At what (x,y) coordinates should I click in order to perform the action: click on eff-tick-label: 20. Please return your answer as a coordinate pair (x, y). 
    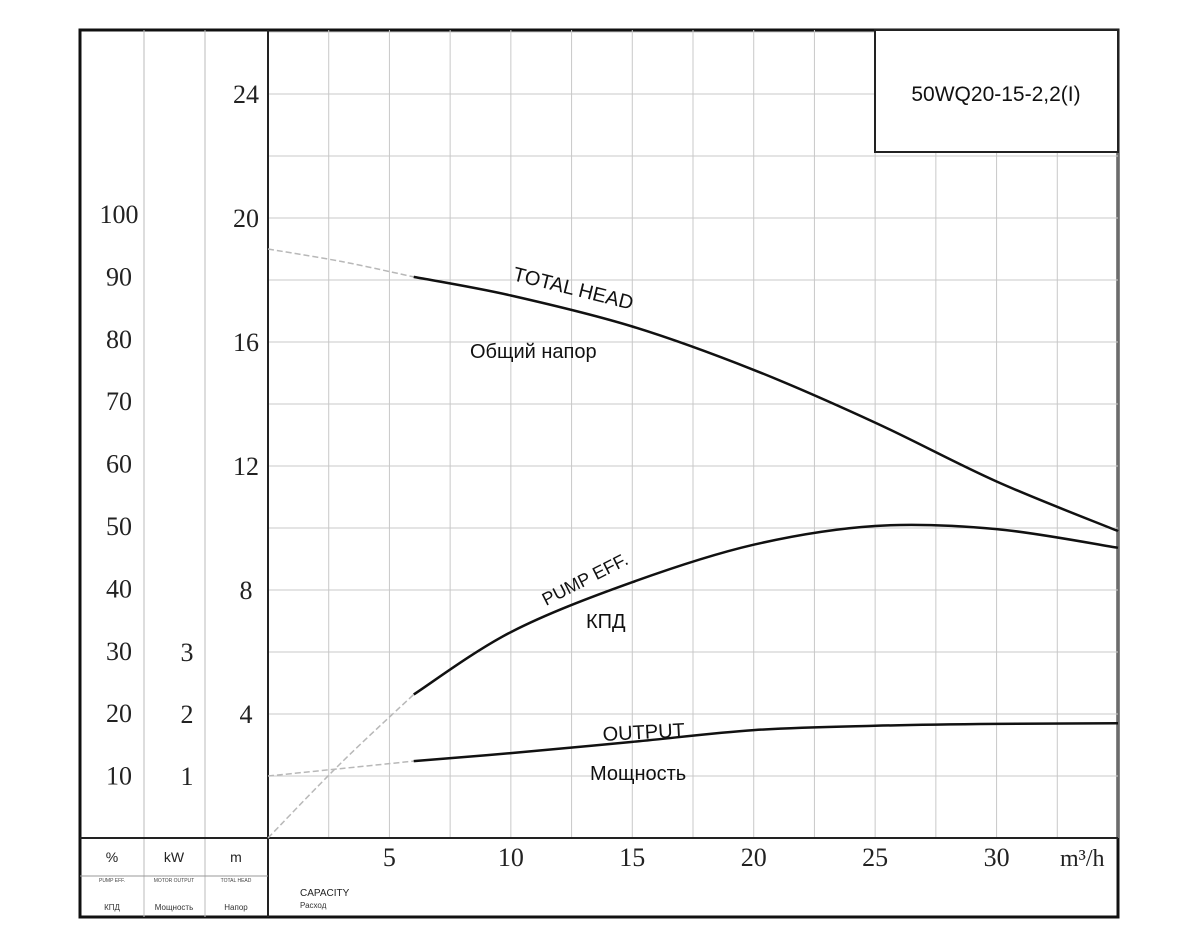
    Looking at the image, I should click on (119, 713).